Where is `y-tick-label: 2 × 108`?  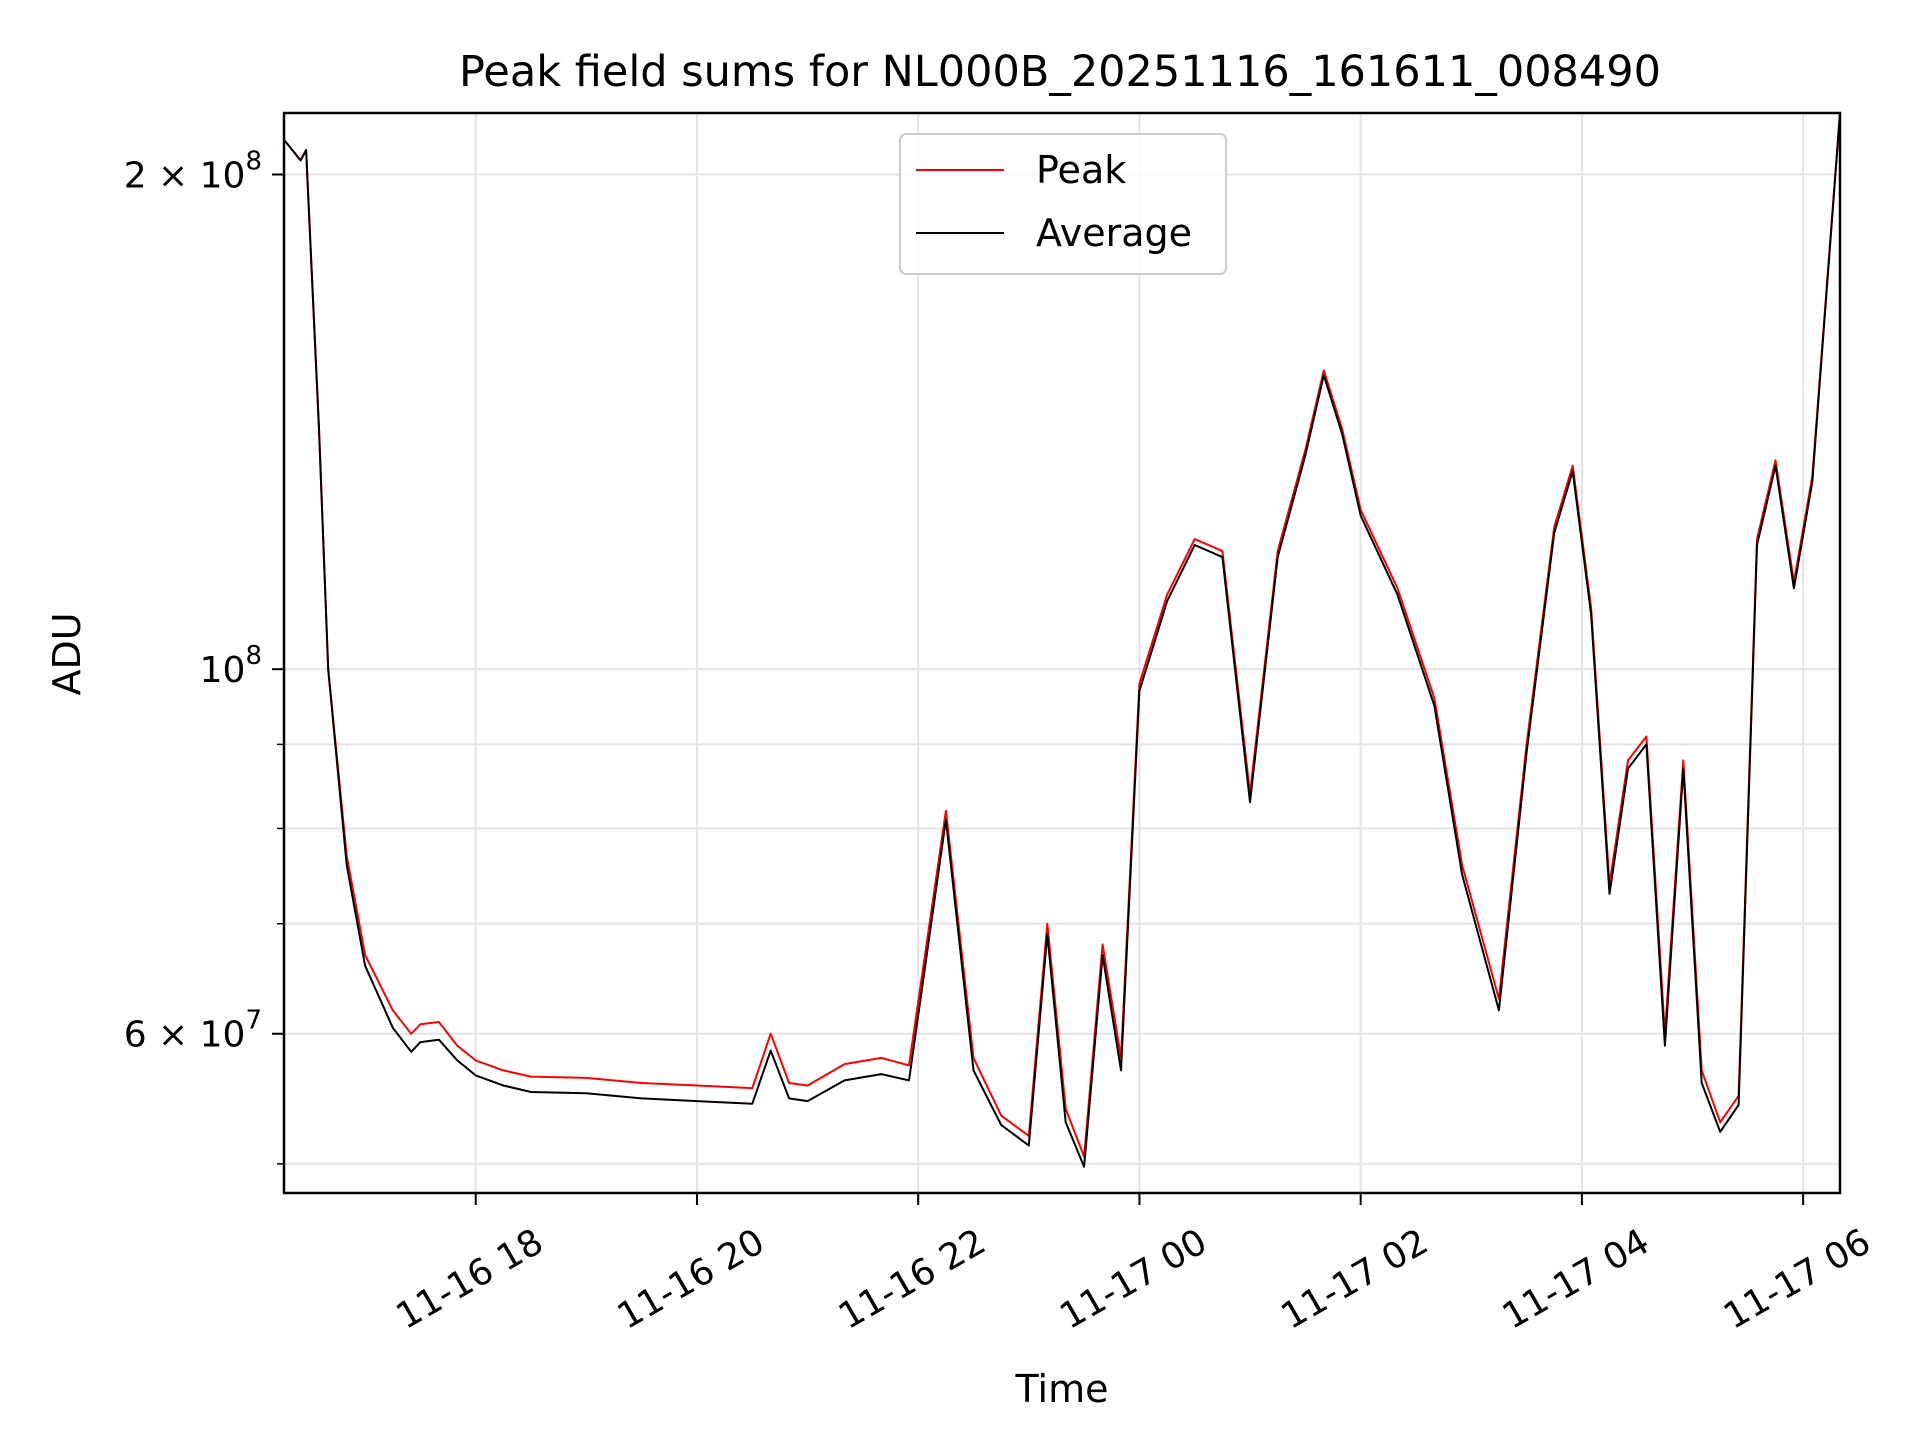
y-tick-label: 2 × 108 is located at coordinates (193, 172).